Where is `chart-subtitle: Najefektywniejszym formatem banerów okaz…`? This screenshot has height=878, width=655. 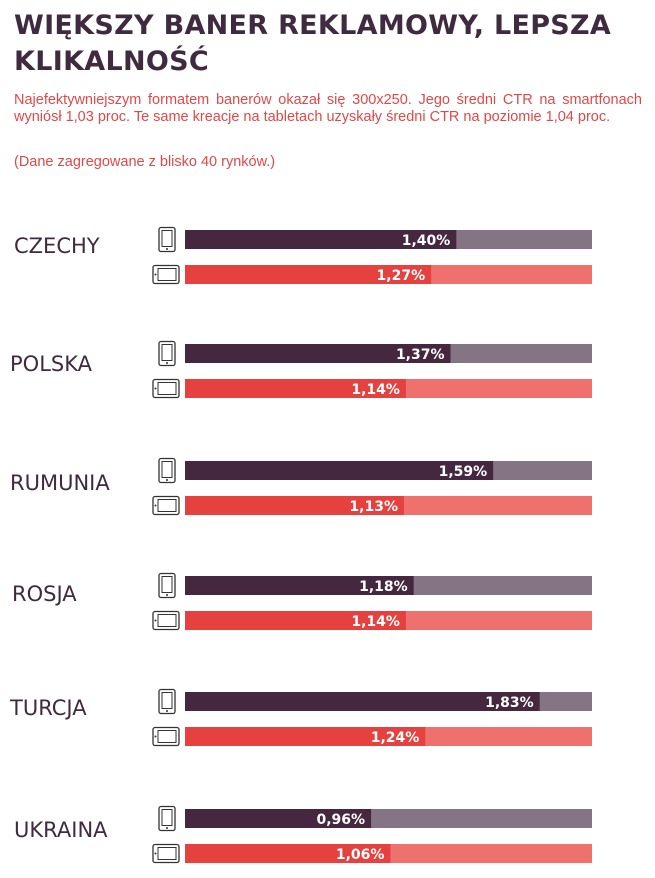
chart-subtitle: Najefektywniejszym formatem banerów okaz… is located at coordinates (328, 108).